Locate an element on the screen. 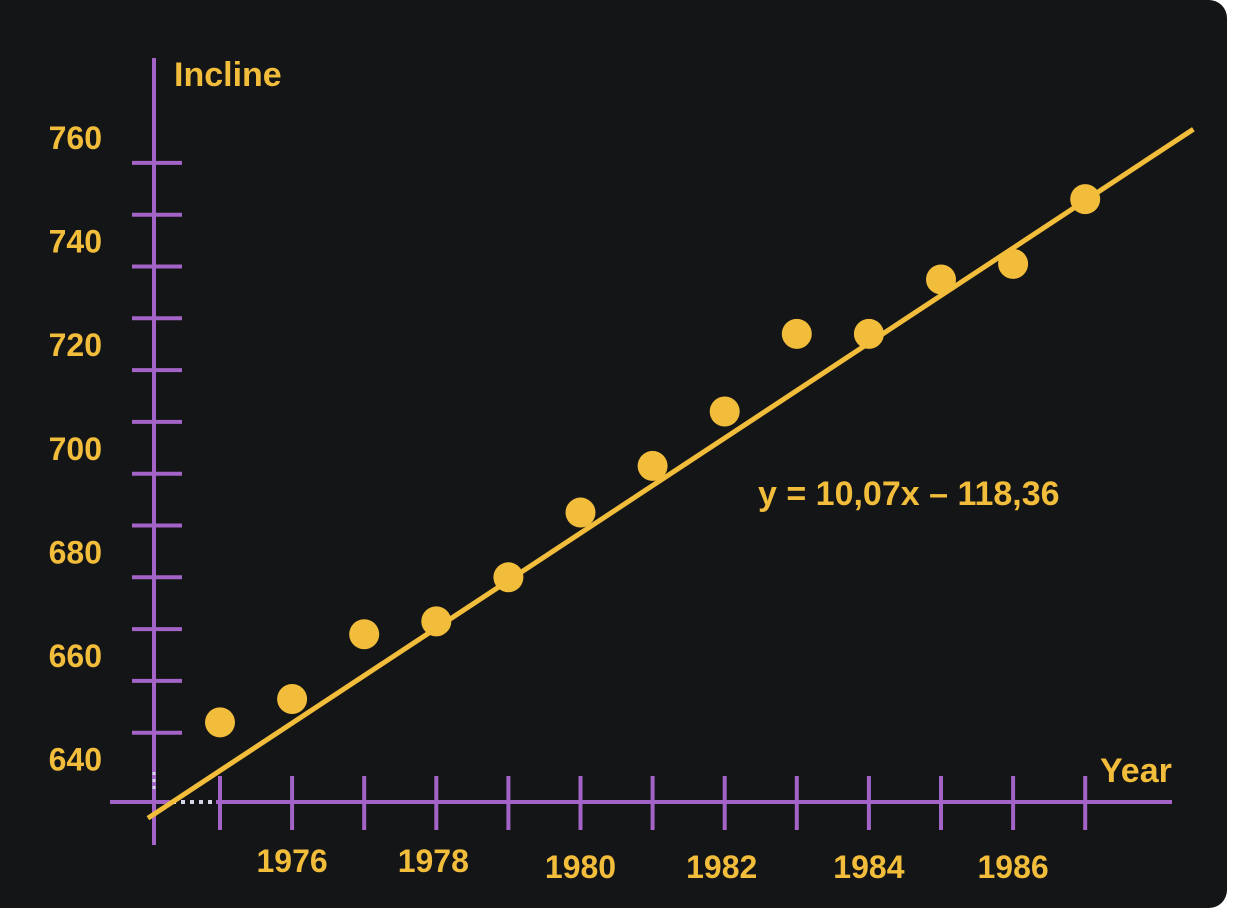 The width and height of the screenshot is (1260, 908). y-tick-label: 700 is located at coordinates (75, 449).